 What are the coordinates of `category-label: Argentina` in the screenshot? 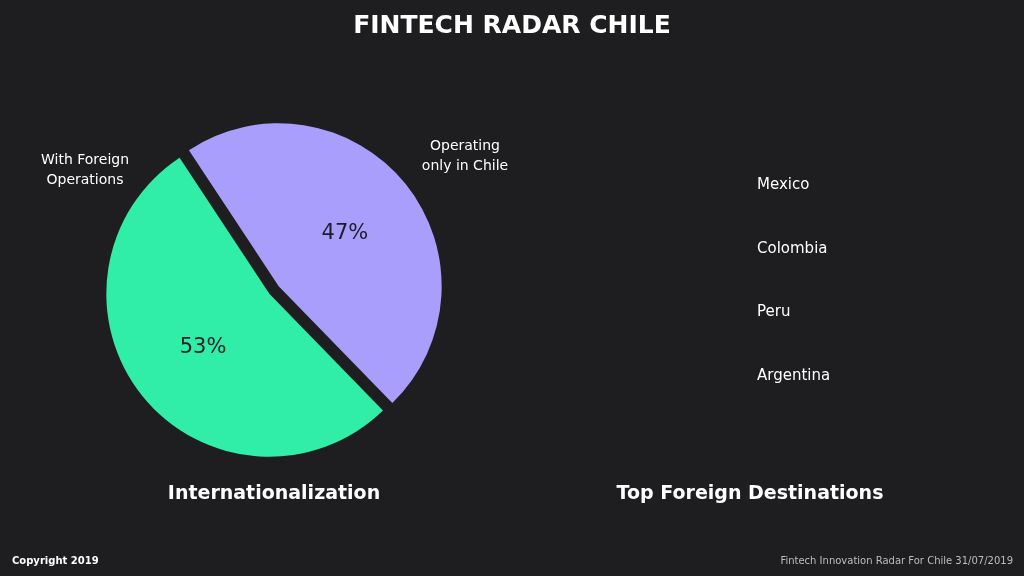 It's located at (794, 375).